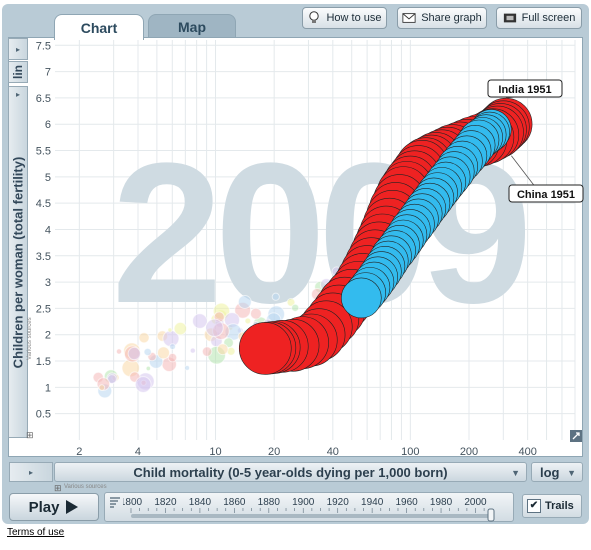 This screenshot has width=591, height=550. What do you see at coordinates (426, 214) in the screenshot?
I see `series-china` at bounding box center [426, 214].